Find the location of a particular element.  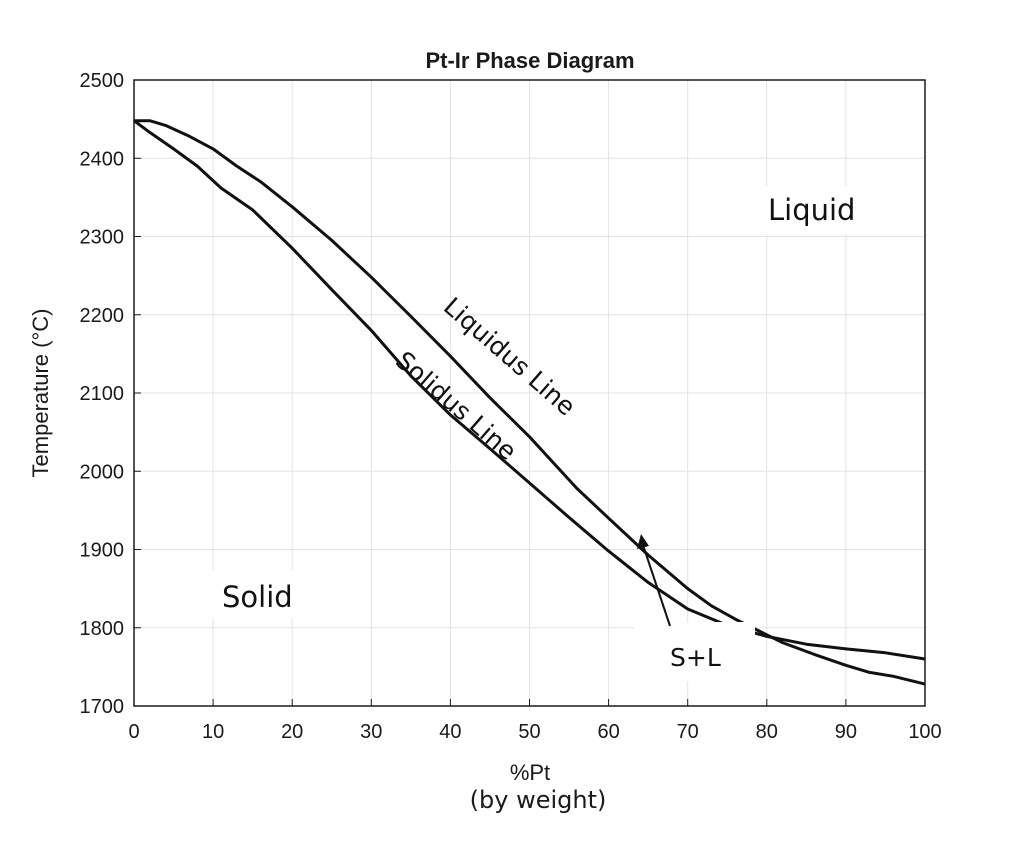

x-tick-labels: 0 10 20 30 40 50 60 70 80 90 100 is located at coordinates (535, 721).